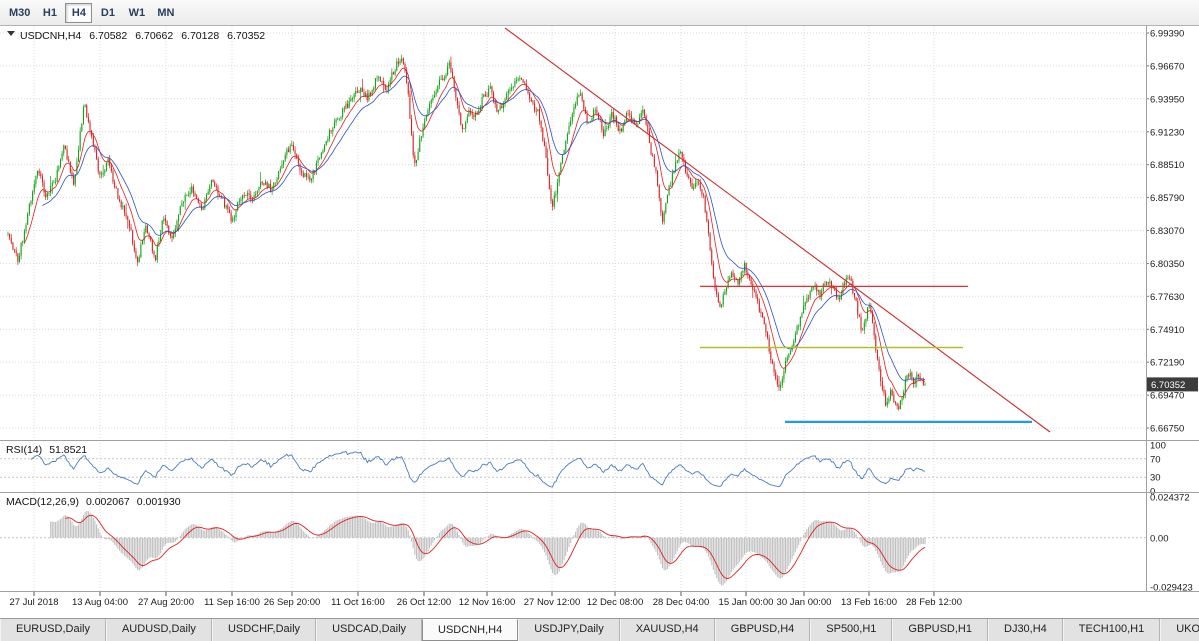 The image size is (1199, 641). What do you see at coordinates (804, 602) in the screenshot?
I see `time-axis-label: 30 Jan 00:00` at bounding box center [804, 602].